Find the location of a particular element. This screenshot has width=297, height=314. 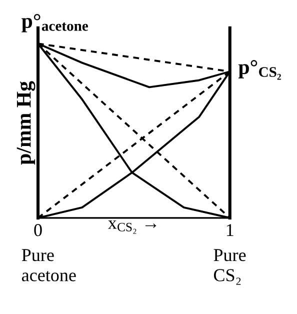

y-axis-title: p/mm Hg is located at coordinates (26, 123).